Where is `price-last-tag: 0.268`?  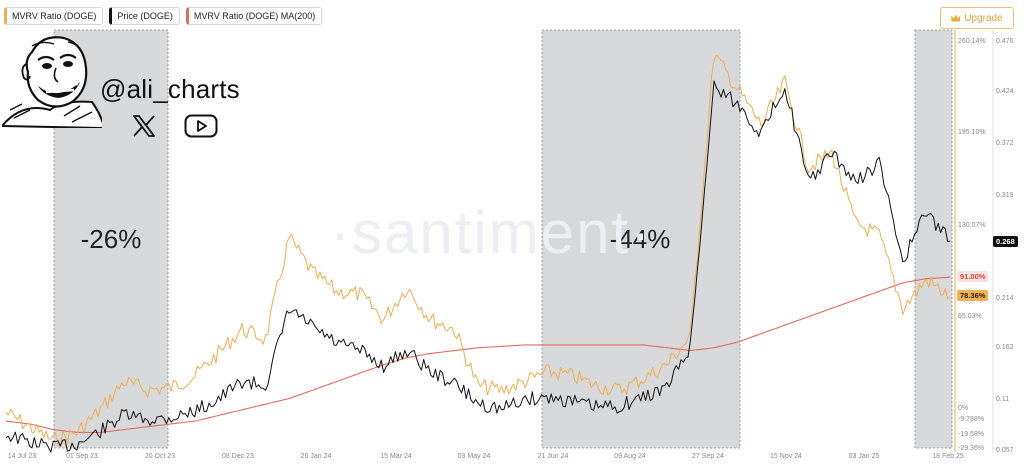 price-last-tag: 0.268 is located at coordinates (1005, 241).